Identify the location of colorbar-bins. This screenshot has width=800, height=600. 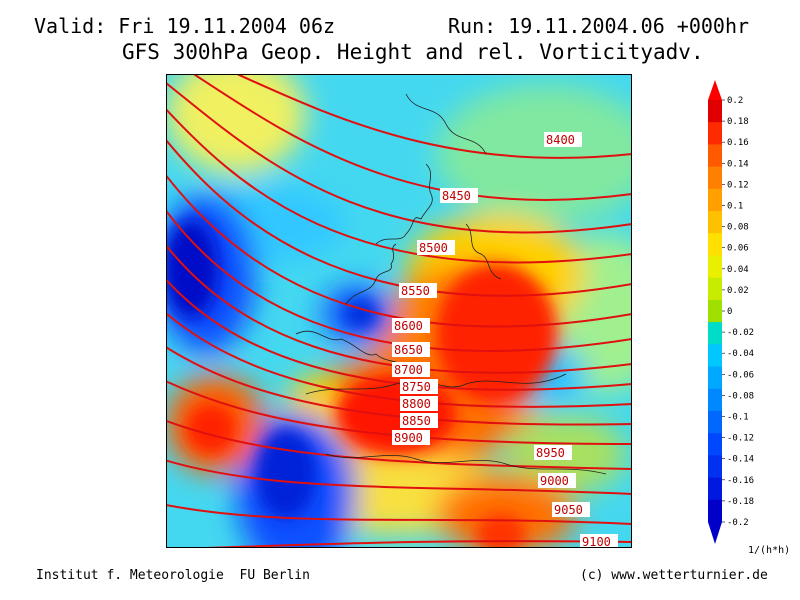
(715, 312).